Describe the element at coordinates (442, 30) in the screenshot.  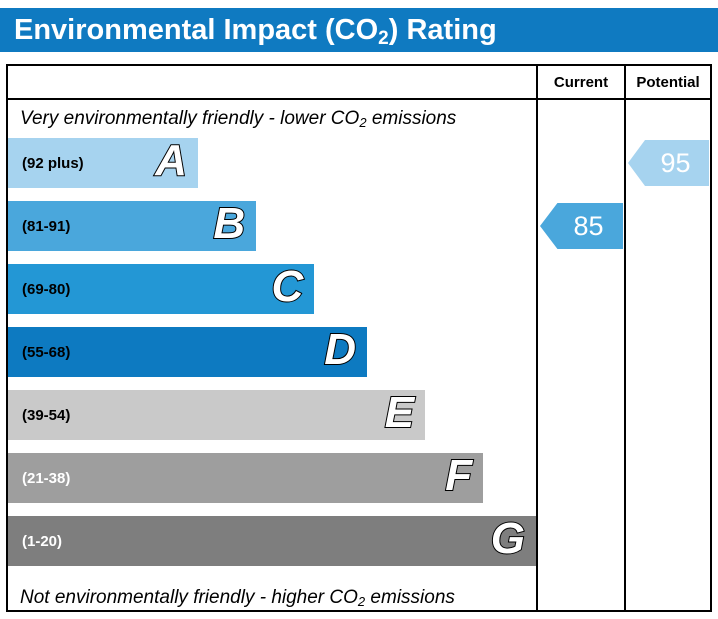
I see `page-title-suffix: ) Rating` at that location.